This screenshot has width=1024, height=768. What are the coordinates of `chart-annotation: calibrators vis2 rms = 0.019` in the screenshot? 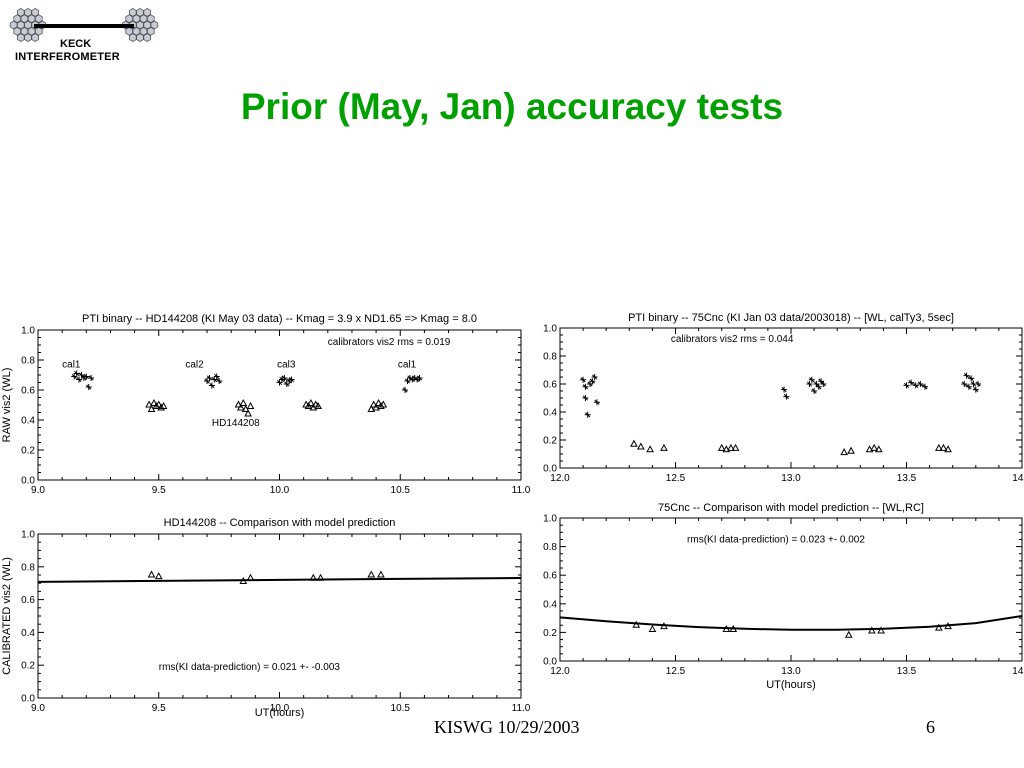 It's located at (389, 342).